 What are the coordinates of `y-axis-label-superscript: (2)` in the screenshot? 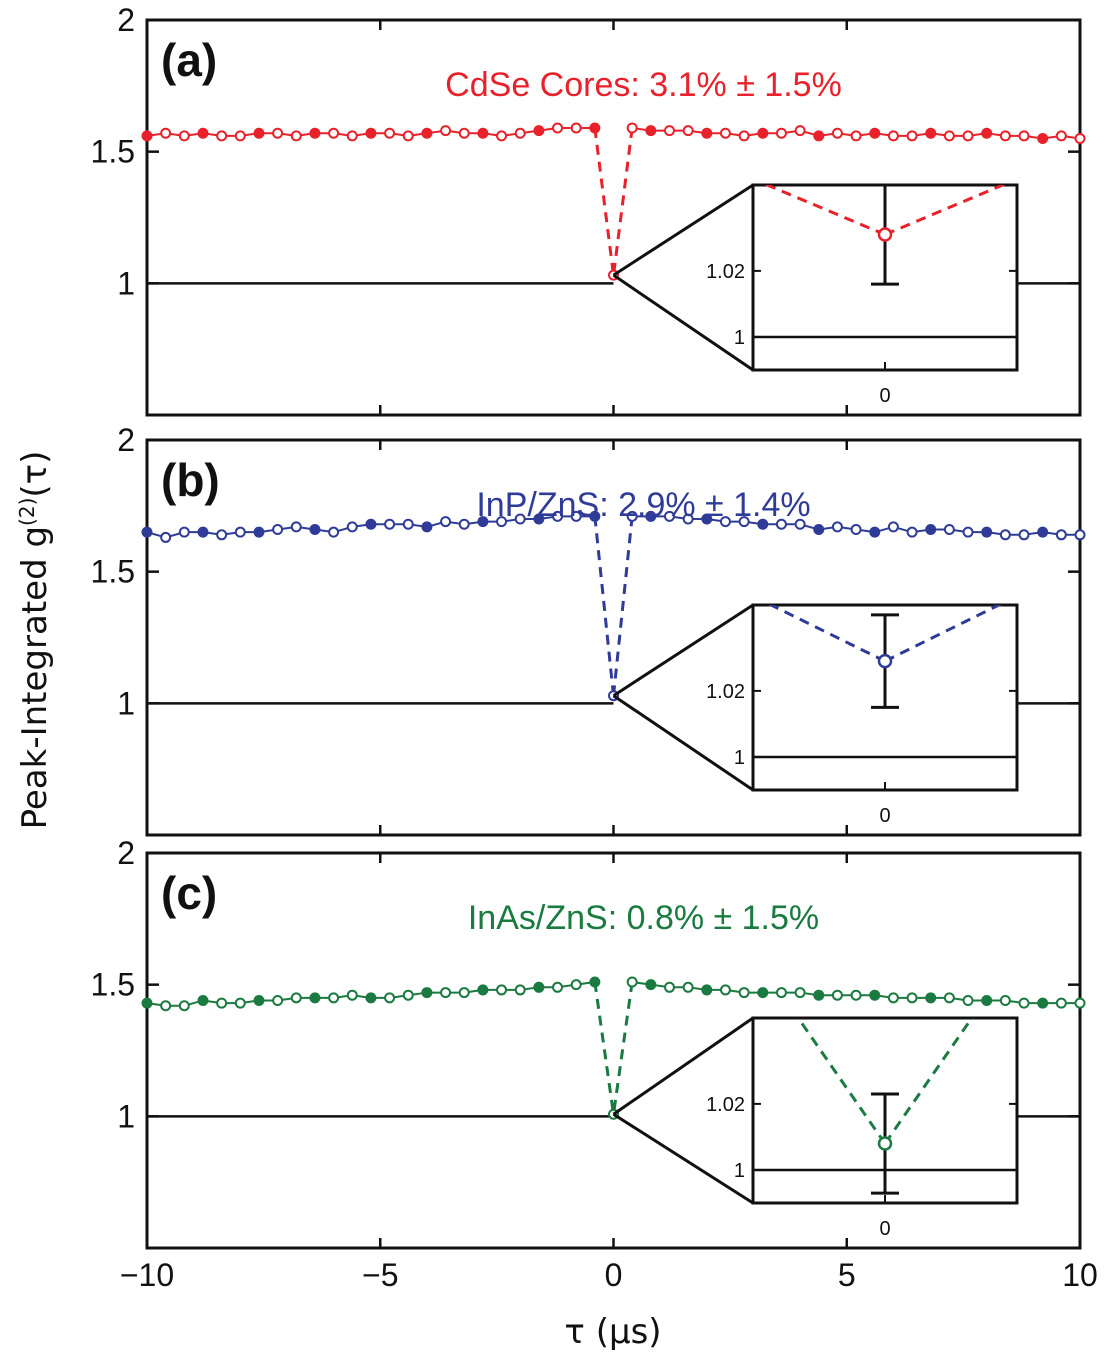 It's located at (26, 511).